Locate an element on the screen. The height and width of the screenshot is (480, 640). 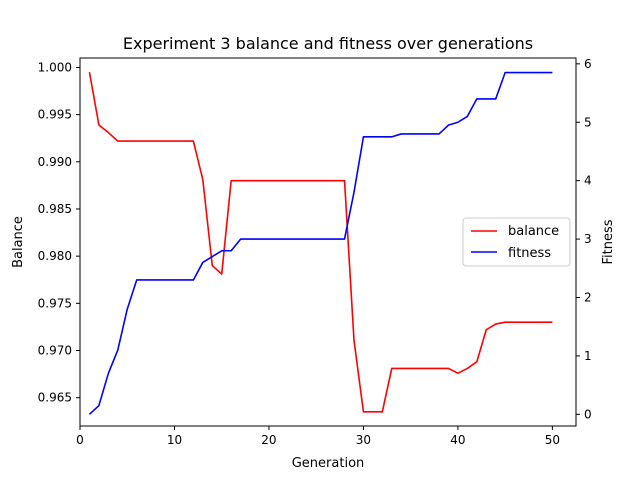
x-tick-label: 10 is located at coordinates (174, 440).